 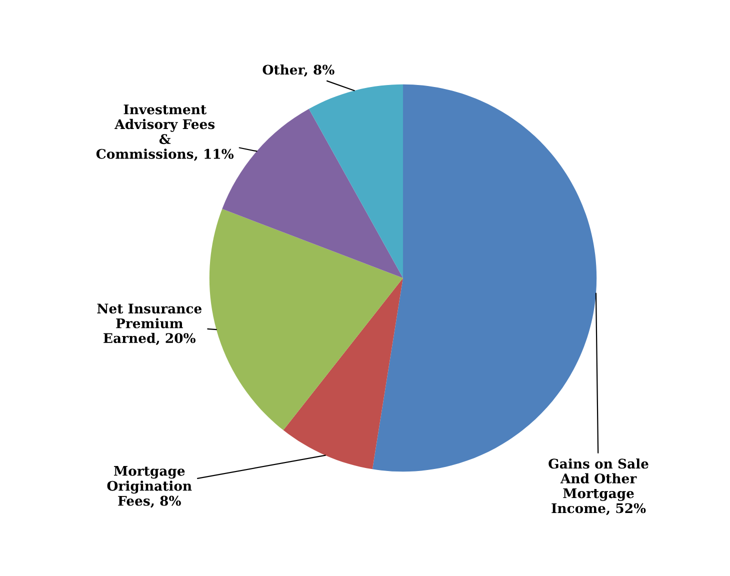 I want to click on slice-label: Investment Advisory Fees & Commissions, 11%, so click(x=165, y=132).